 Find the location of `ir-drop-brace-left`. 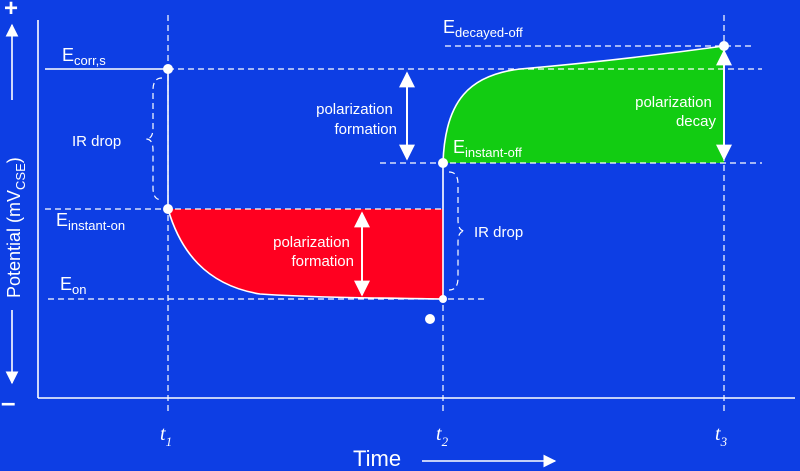

ir-drop-brace-left is located at coordinates (154, 139).